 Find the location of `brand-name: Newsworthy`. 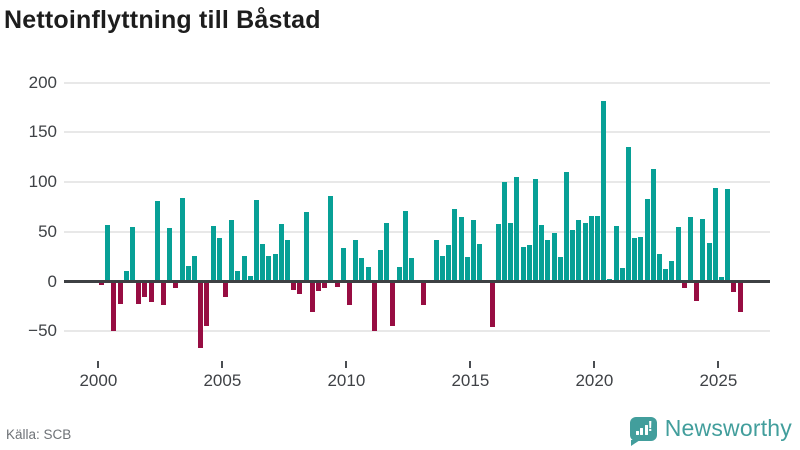

brand-name: Newsworthy is located at coordinates (728, 428).